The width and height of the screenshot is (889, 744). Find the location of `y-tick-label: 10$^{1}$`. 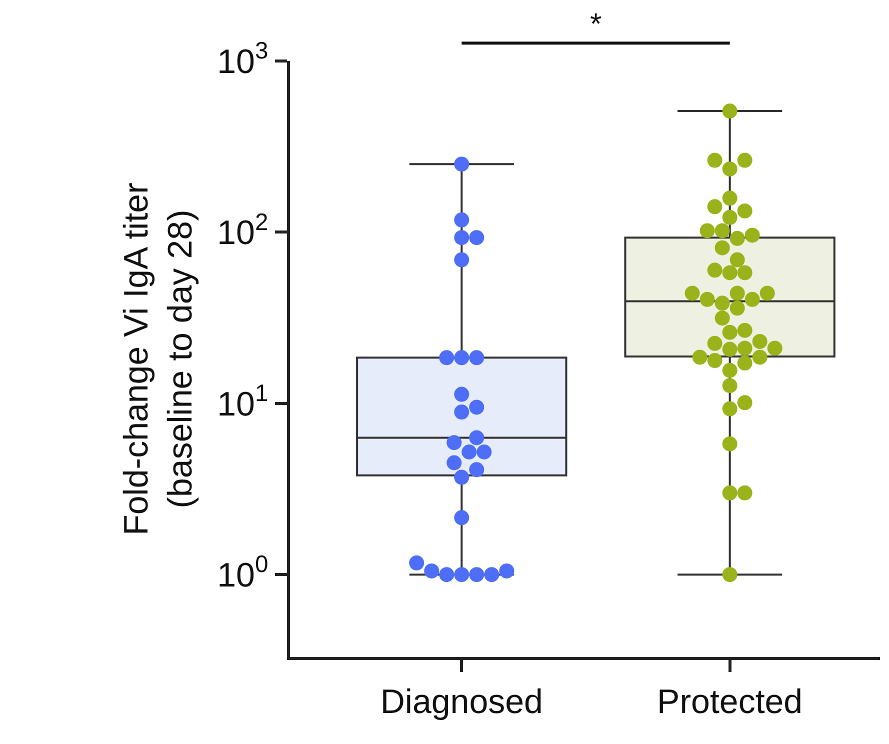

y-tick-label: 10$^{1}$ is located at coordinates (242, 402).